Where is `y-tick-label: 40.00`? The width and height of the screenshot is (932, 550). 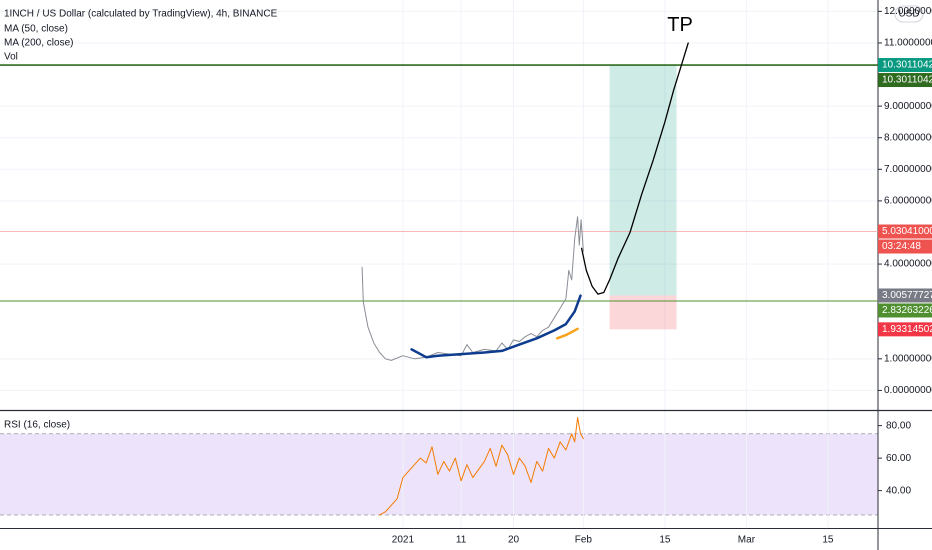
y-tick-label: 40.00 is located at coordinates (898, 490).